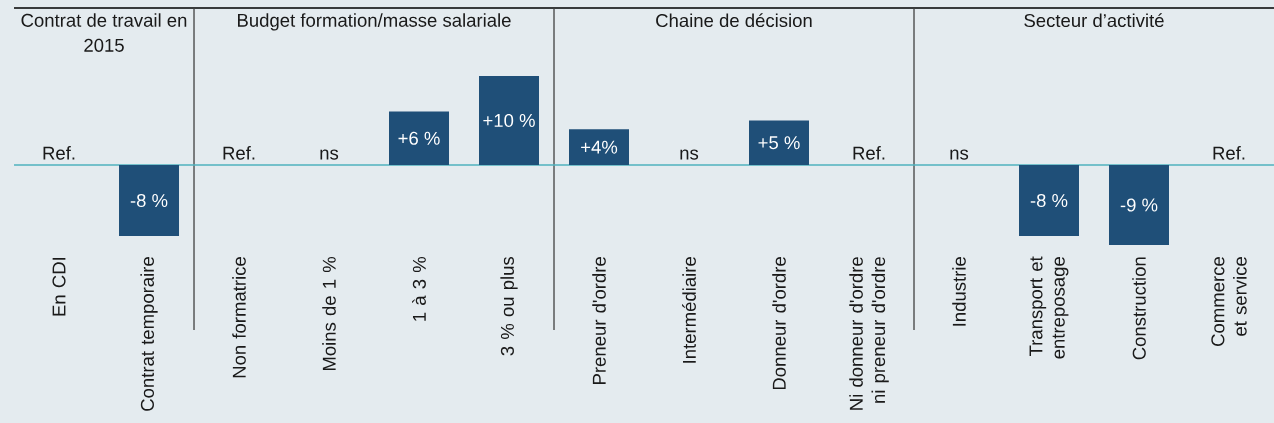  Describe the element at coordinates (509, 120) in the screenshot. I see `data-label: +10 %` at that location.